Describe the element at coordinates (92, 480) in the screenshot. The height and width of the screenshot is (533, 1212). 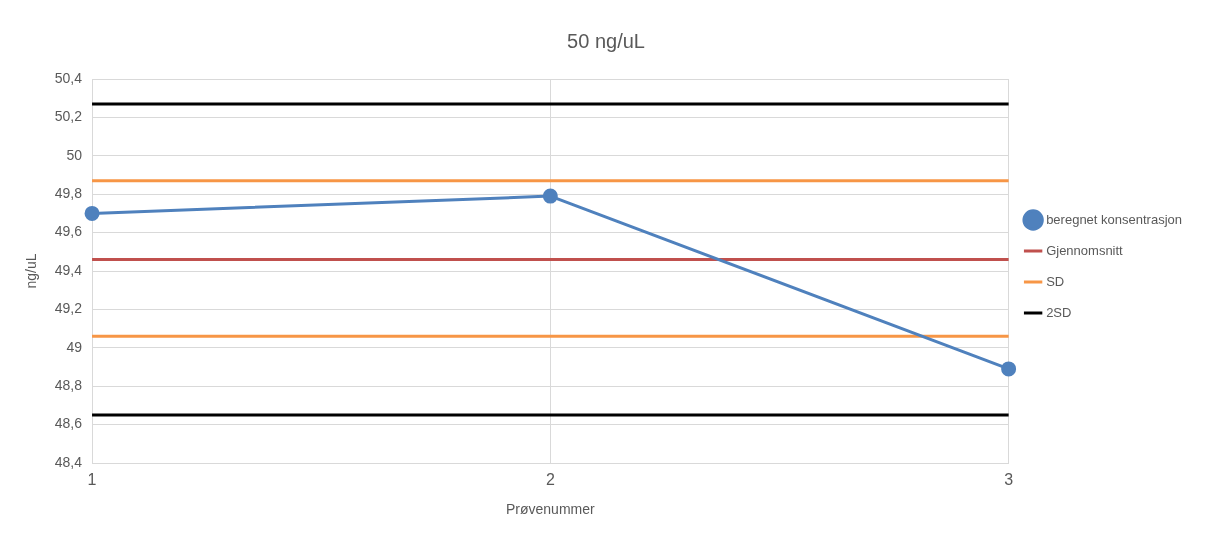
I see `x-tick-label: 1` at that location.